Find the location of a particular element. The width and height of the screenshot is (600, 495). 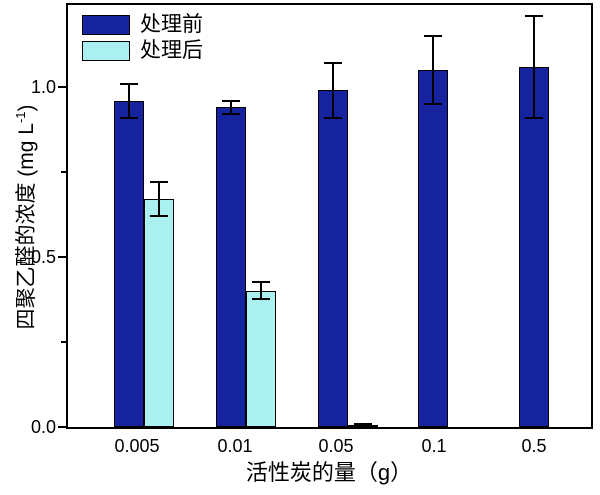

x-axis-tick-label: 0.05 is located at coordinates (336, 446).